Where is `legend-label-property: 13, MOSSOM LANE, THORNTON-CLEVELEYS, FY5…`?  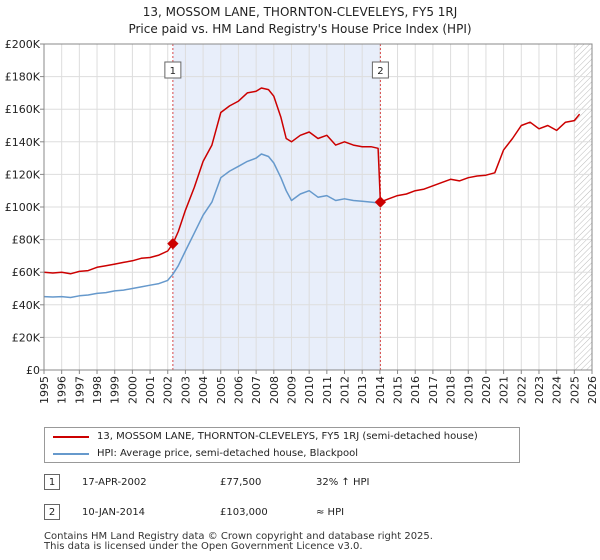 legend-label-property: 13, MOSSOM LANE, THORNTON-CLEVELEYS, FY5… is located at coordinates (287, 436).